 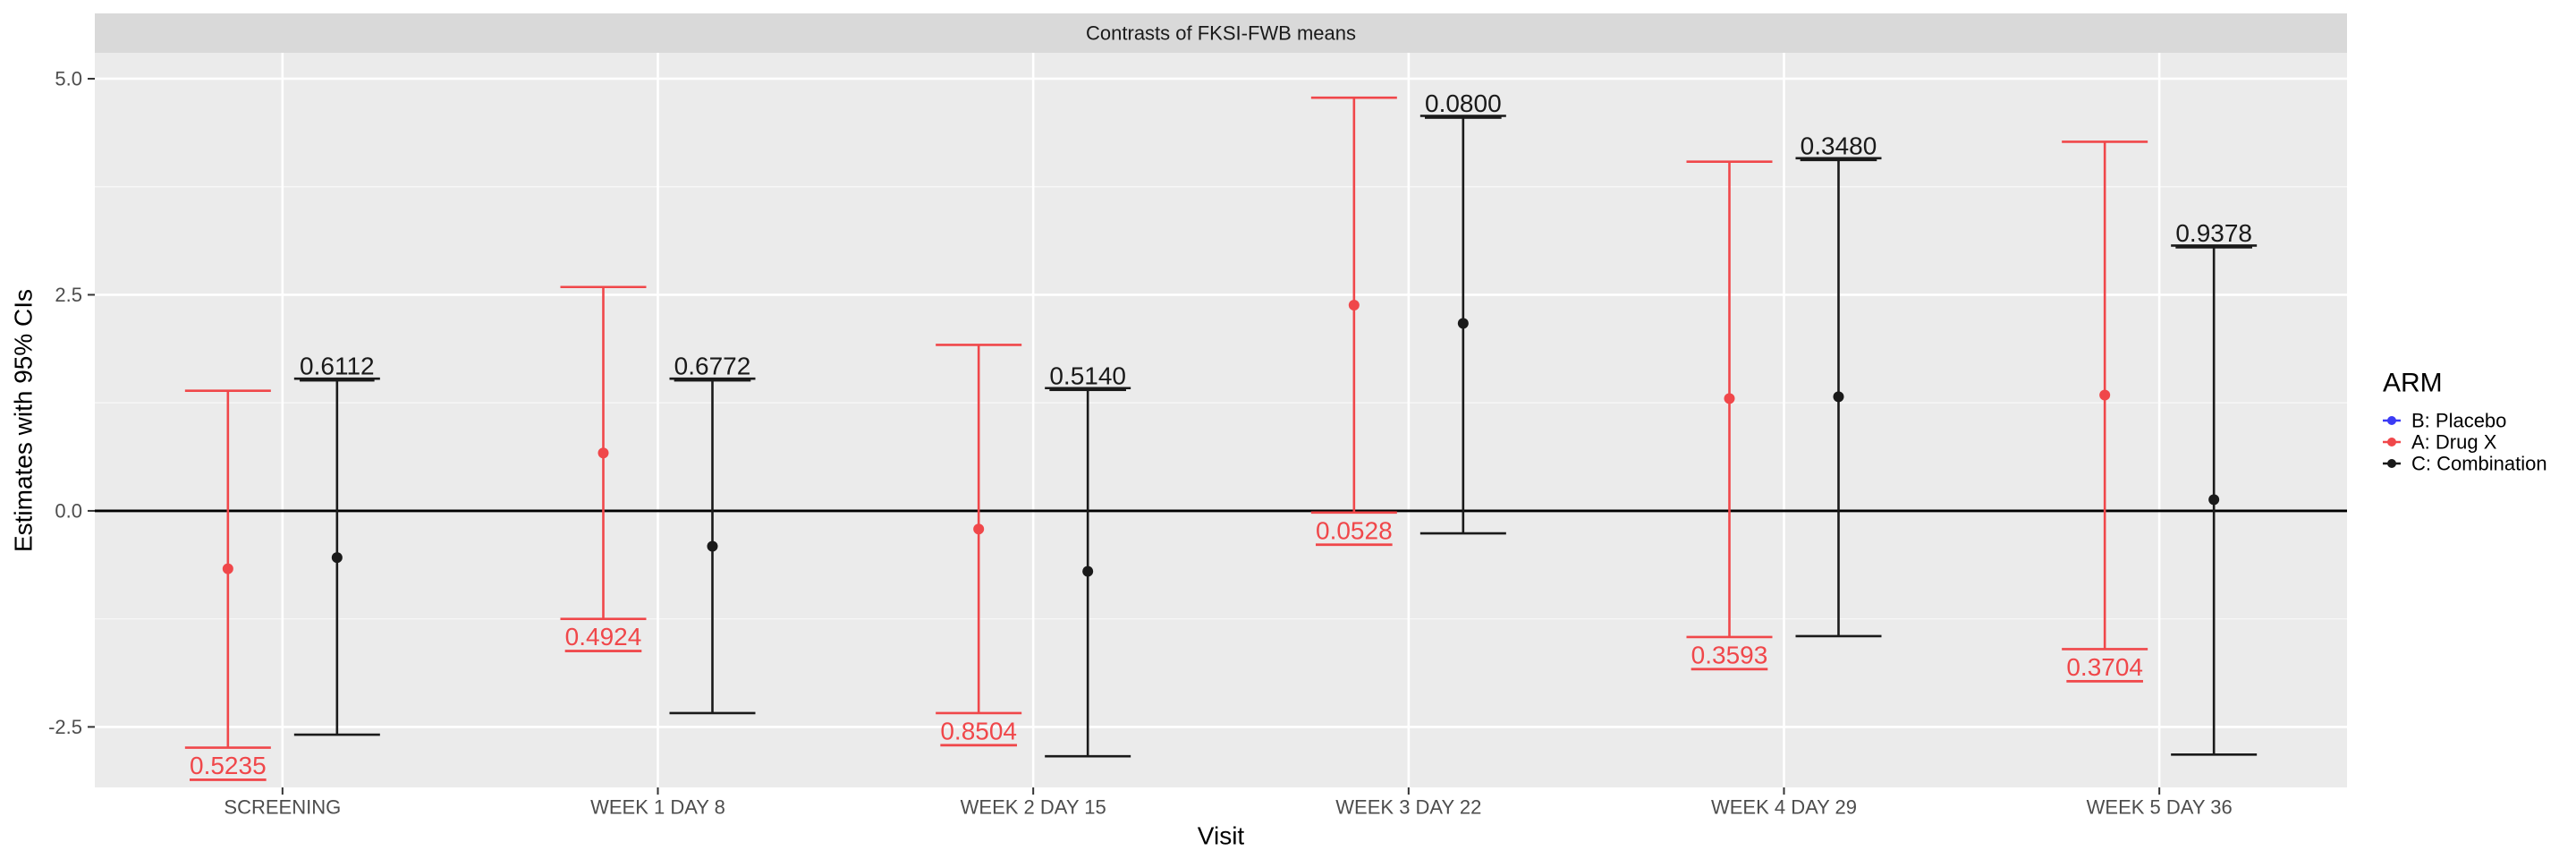 What do you see at coordinates (68, 295) in the screenshot?
I see `y-tick-label: 2.5` at bounding box center [68, 295].